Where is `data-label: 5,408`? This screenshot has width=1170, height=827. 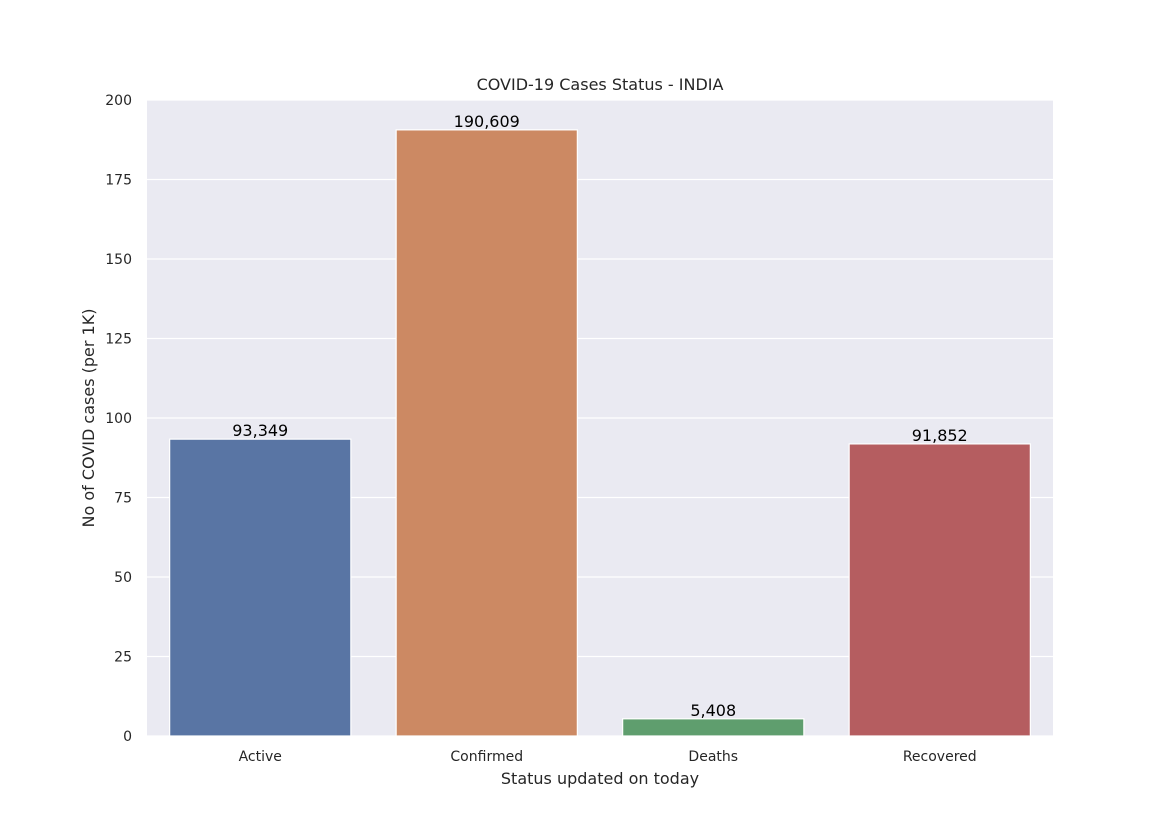 data-label: 5,408 is located at coordinates (713, 710).